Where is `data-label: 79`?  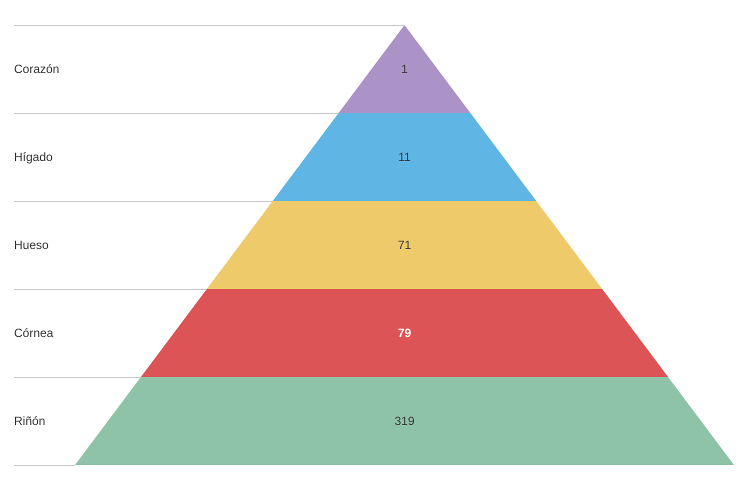 data-label: 79 is located at coordinates (405, 333).